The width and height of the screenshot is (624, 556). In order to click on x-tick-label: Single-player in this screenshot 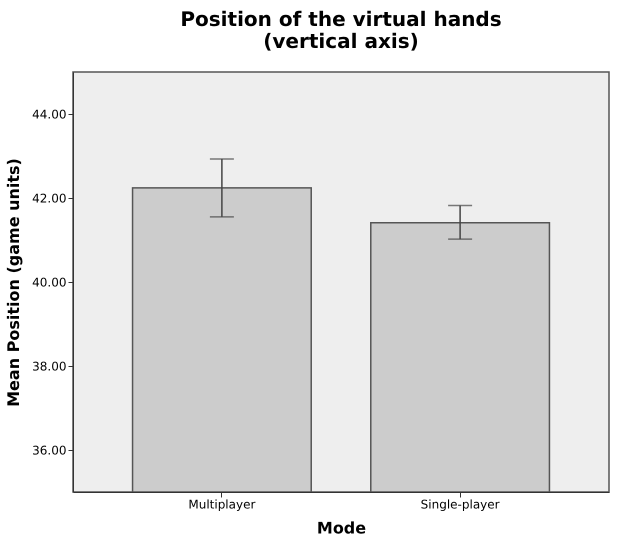, I will do `click(460, 505)`.